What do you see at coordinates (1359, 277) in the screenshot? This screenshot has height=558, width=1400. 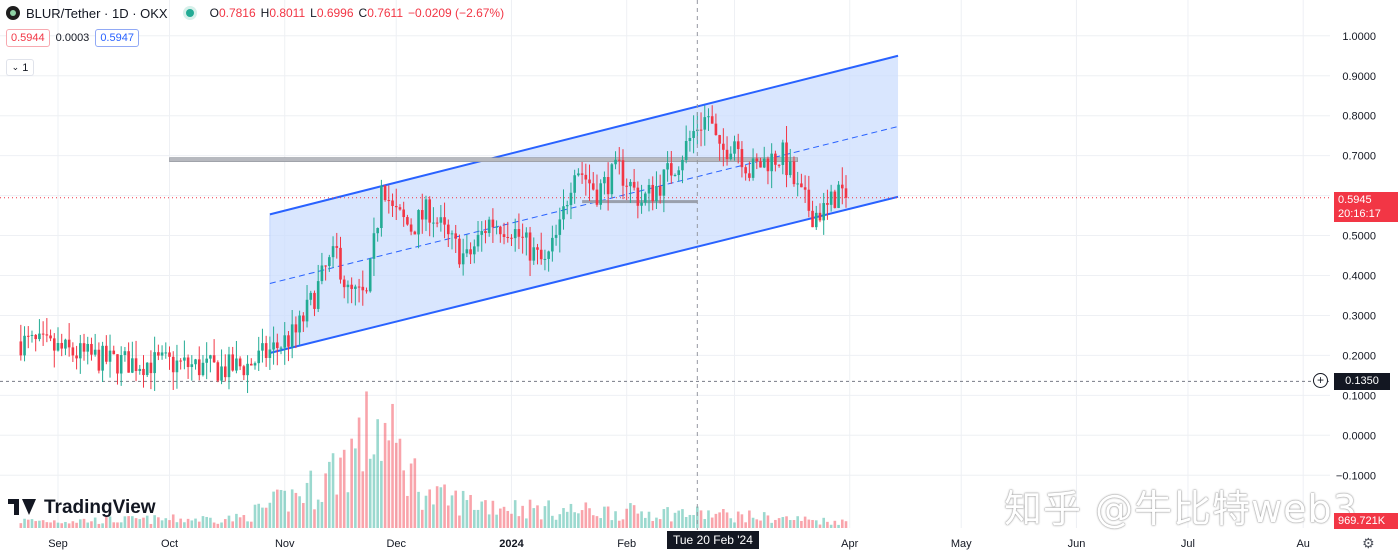 I see `y-tick-label: 0.4000` at bounding box center [1359, 277].